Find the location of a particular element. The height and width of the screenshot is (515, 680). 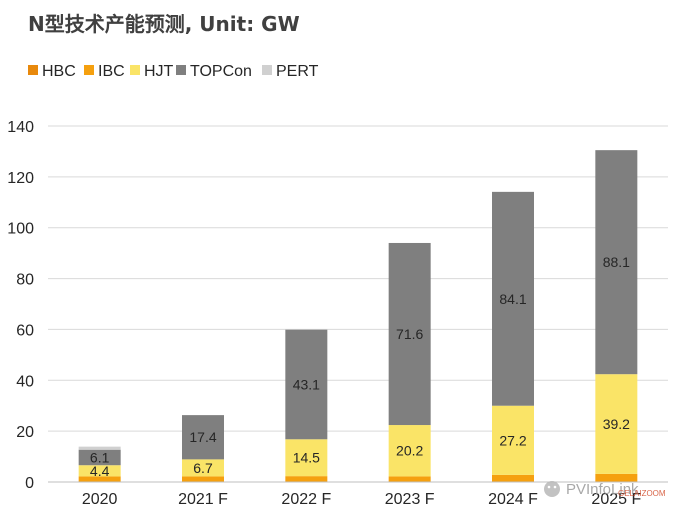

y-tick-label: 140 is located at coordinates (20, 127).